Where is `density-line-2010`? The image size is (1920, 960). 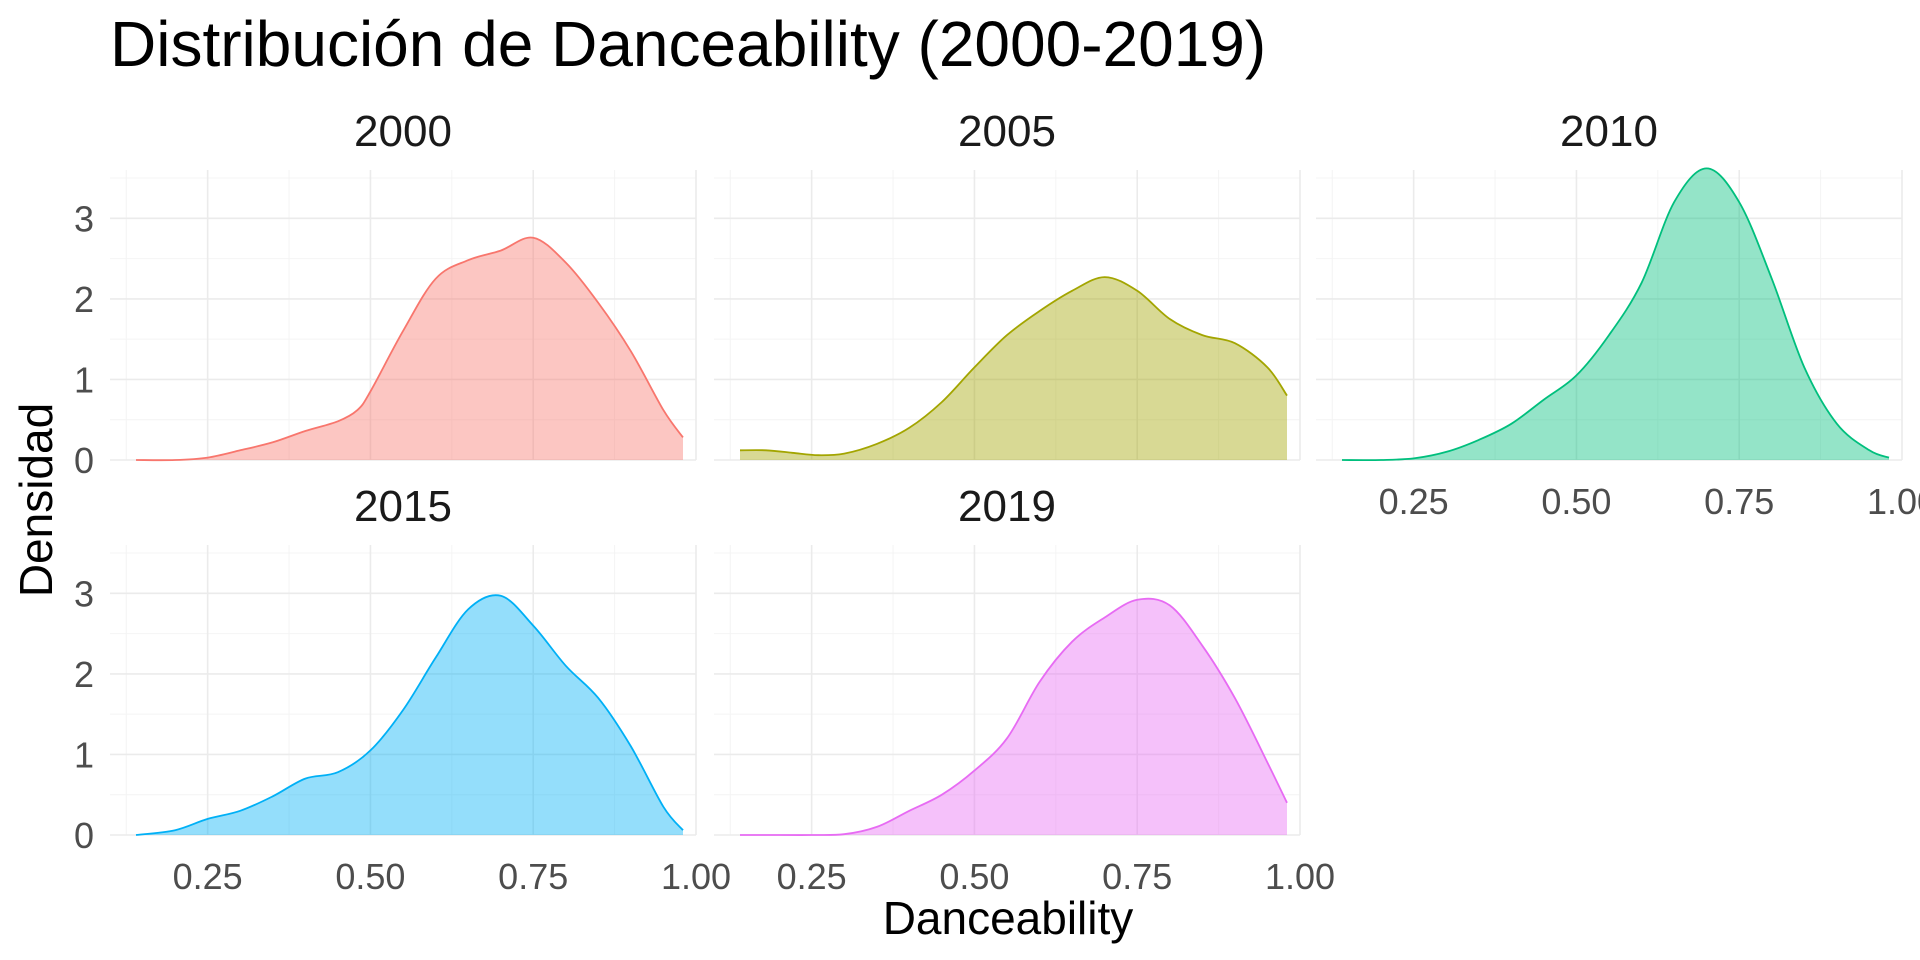 density-line-2010 is located at coordinates (1615, 314).